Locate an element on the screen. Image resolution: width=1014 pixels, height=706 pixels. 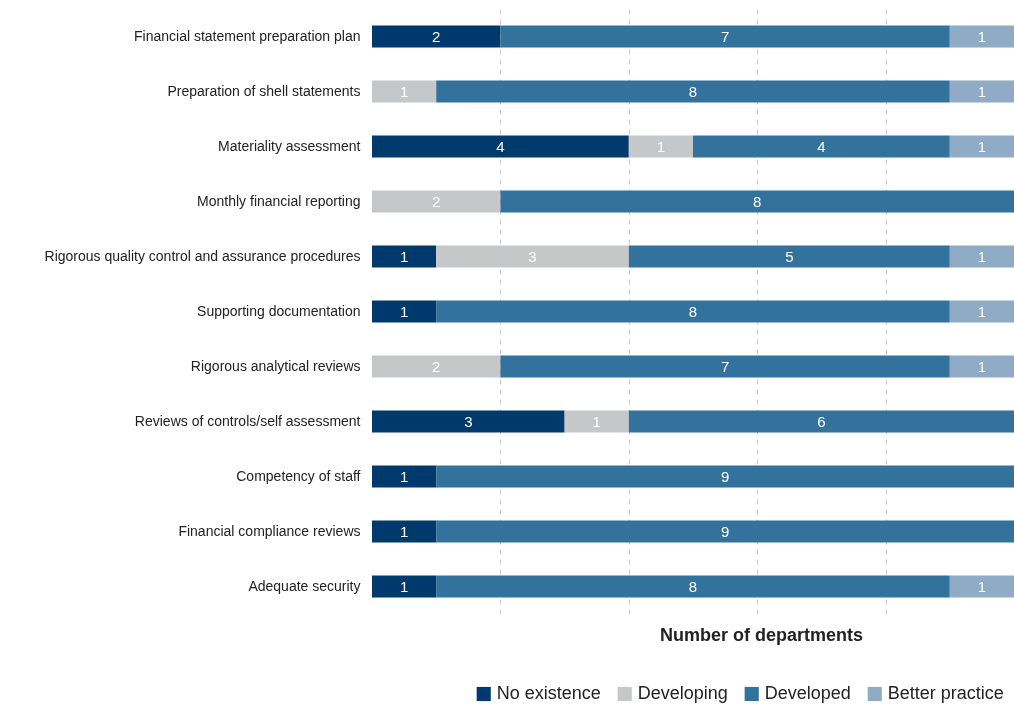
y-tick-label: Competency of staff is located at coordinates (298, 475).